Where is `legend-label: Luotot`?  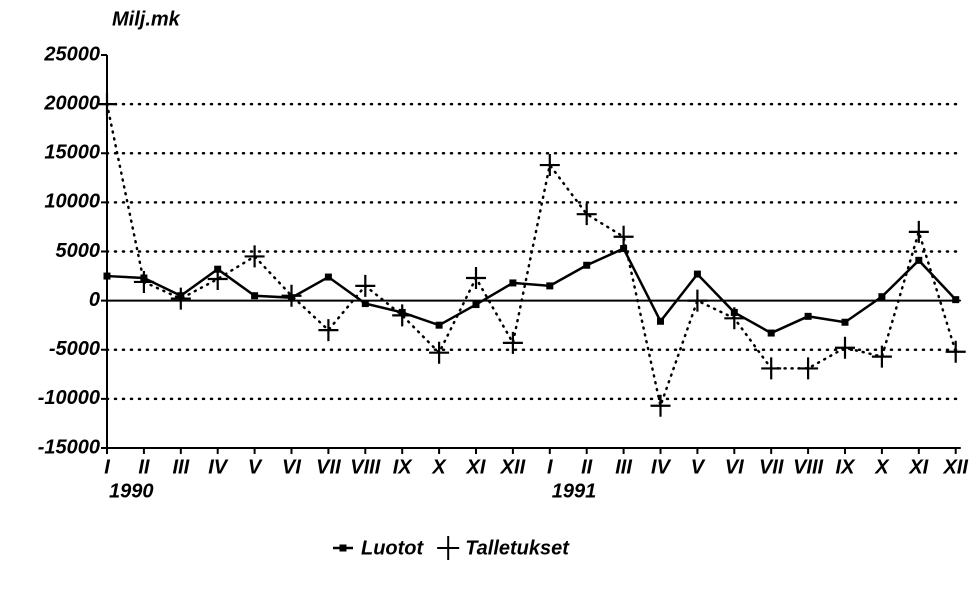
legend-label: Luotot is located at coordinates (393, 548).